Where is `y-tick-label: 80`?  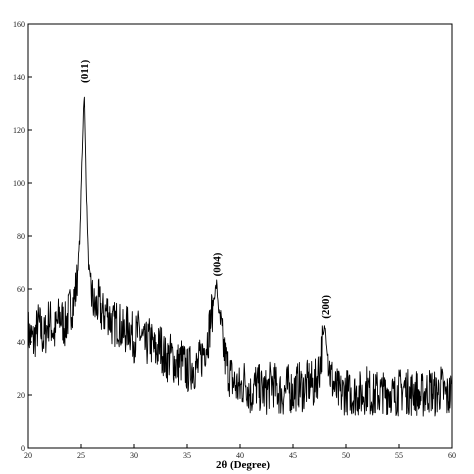
y-tick-label: 80 is located at coordinates (21, 236).